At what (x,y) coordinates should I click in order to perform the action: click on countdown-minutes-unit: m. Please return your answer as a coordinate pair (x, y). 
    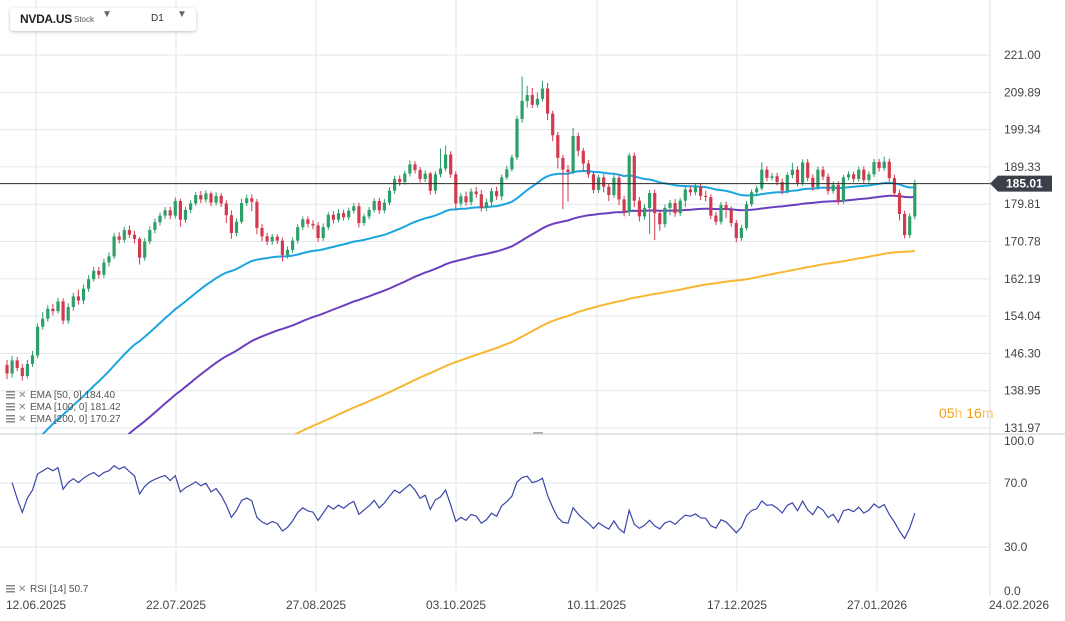
    Looking at the image, I should click on (987, 413).